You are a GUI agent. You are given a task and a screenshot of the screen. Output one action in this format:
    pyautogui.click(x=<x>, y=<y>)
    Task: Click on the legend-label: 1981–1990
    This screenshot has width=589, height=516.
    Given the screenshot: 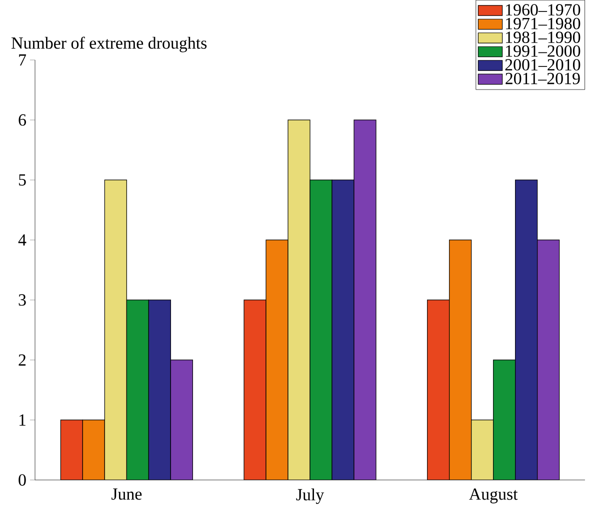 What is the action you would take?
    pyautogui.click(x=543, y=38)
    